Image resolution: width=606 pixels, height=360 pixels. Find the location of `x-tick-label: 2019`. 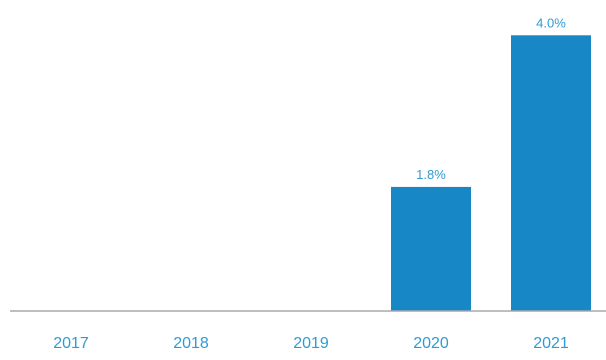

x-tick-label: 2019 is located at coordinates (311, 343).